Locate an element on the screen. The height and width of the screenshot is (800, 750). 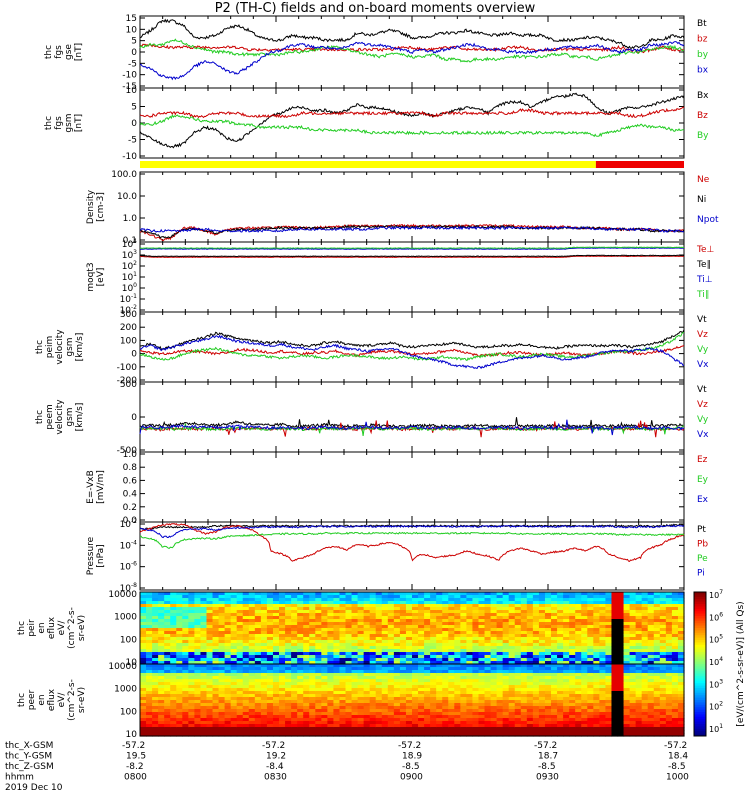
y-tick-label: 100.0 is located at coordinates (124, 175).